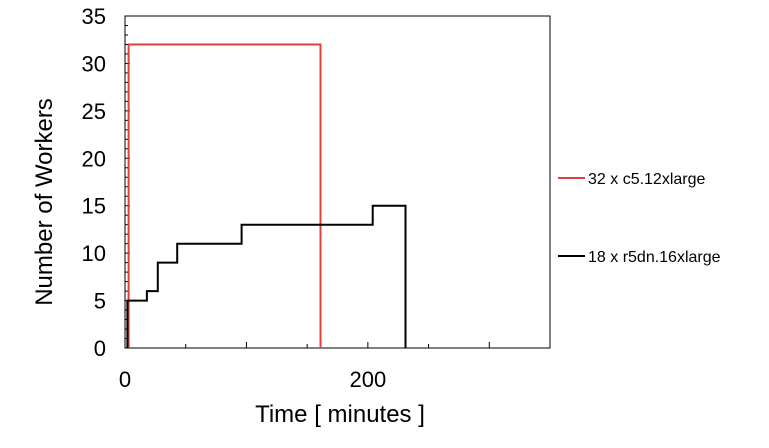 Image resolution: width=769 pixels, height=448 pixels. Describe the element at coordinates (100, 348) in the screenshot. I see `y-tick-label: 0` at that location.